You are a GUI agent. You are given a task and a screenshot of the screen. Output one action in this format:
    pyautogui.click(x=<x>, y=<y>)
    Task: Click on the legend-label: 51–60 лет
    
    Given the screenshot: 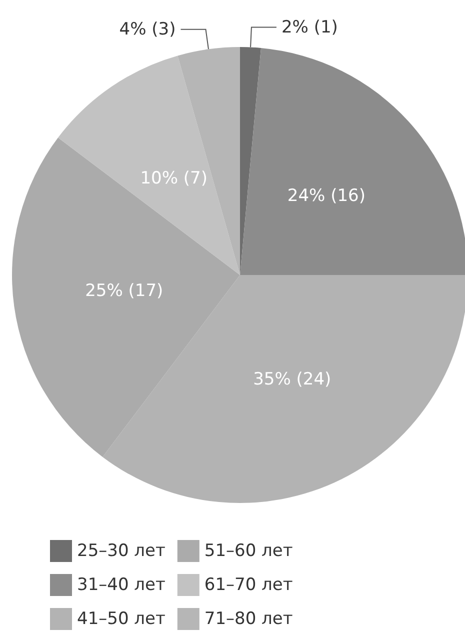 What is the action you would take?
    pyautogui.click(x=248, y=551)
    